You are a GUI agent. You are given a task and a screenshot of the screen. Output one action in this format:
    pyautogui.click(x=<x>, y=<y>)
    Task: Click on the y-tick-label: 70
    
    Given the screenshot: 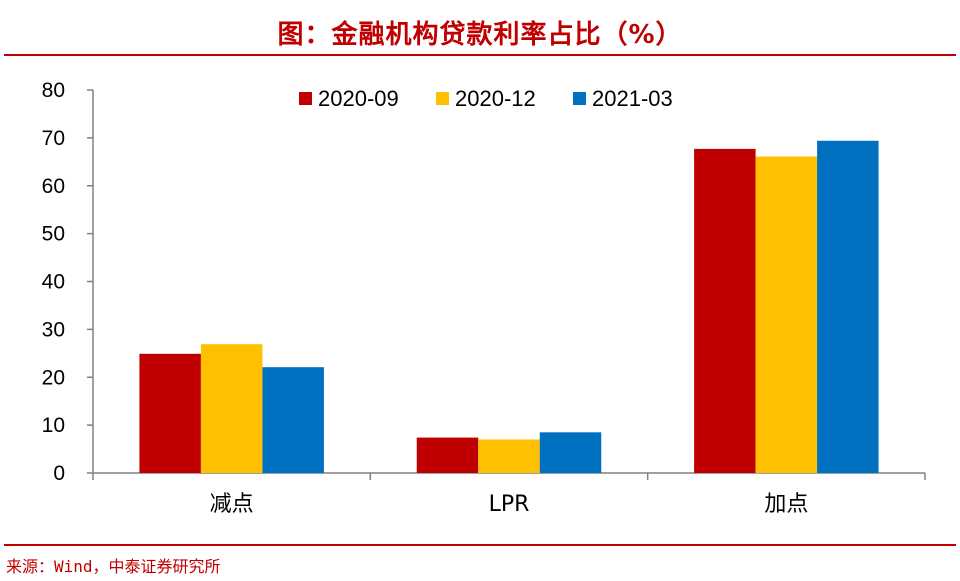 What is the action you would take?
    pyautogui.click(x=53, y=138)
    